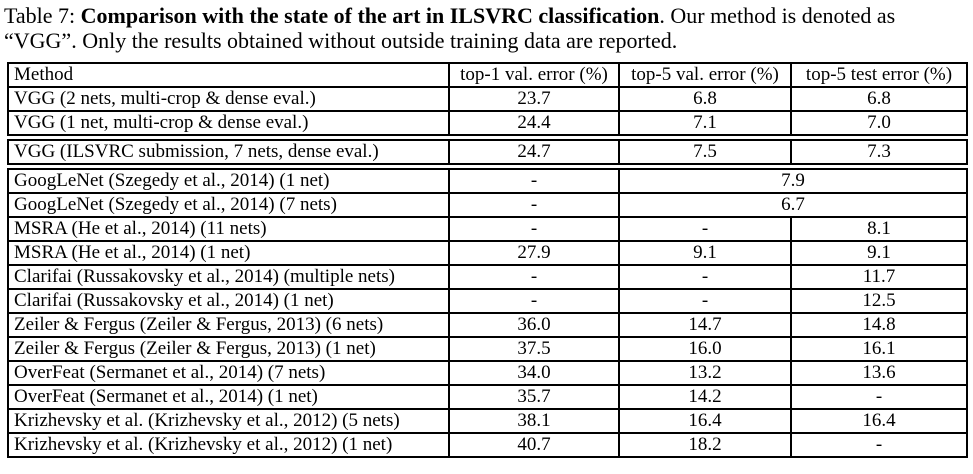 Image resolution: width=973 pixels, height=474 pixels. Describe the element at coordinates (228, 253) in the screenshot. I see `method-cell: MSRA (He et al., 2014) (1 net)` at that location.